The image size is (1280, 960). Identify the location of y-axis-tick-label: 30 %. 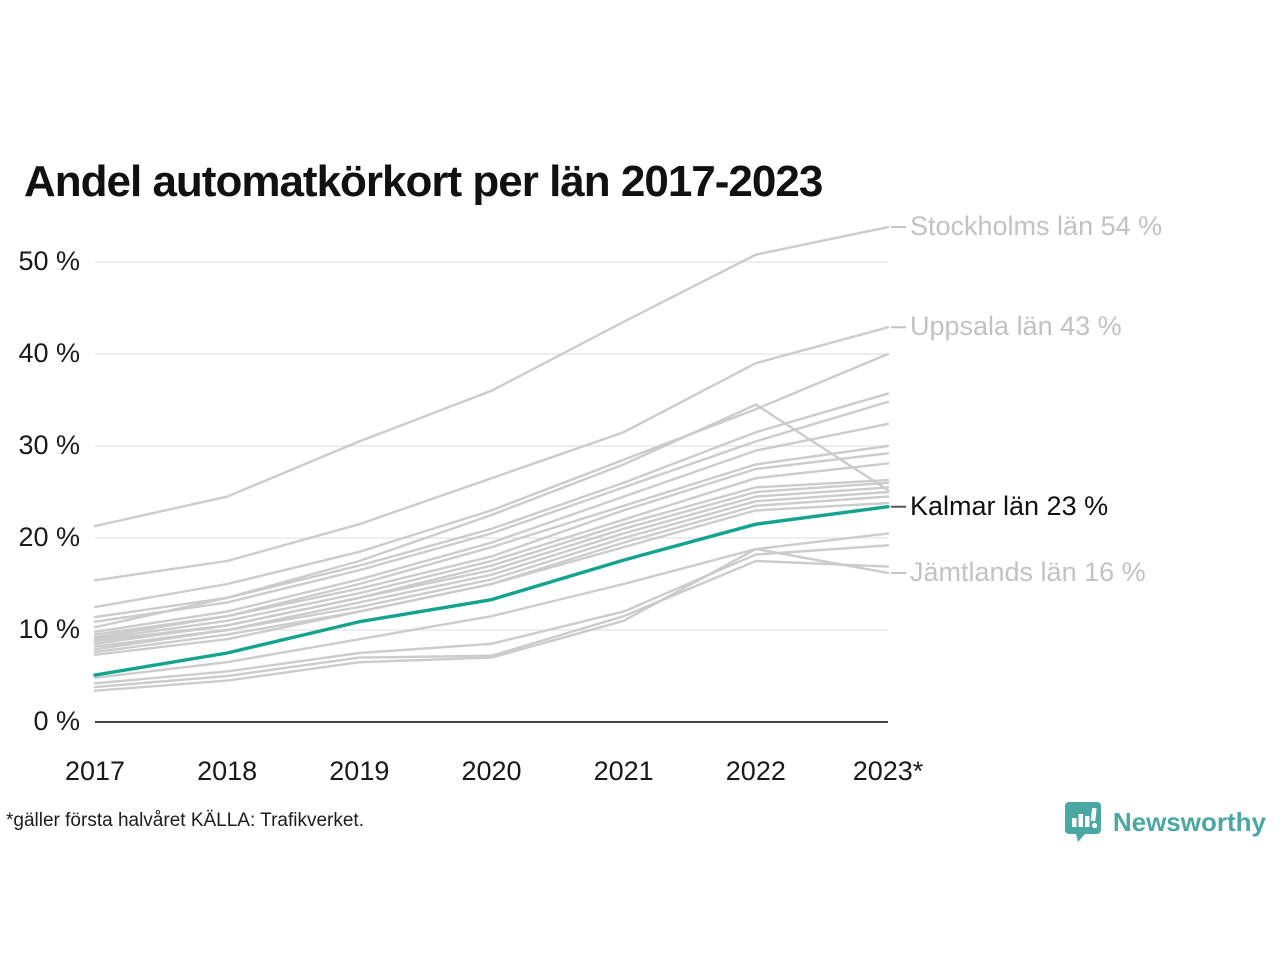
(49, 445).